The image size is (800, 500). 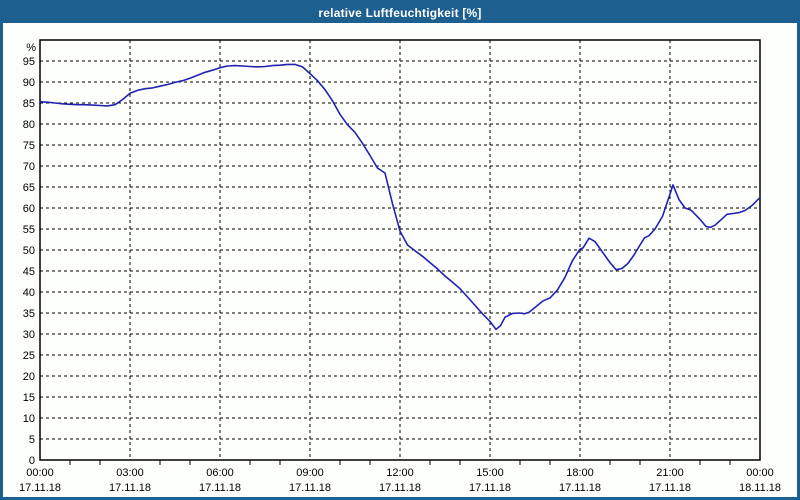 I want to click on y-tick-label: 30, so click(x=29, y=335).